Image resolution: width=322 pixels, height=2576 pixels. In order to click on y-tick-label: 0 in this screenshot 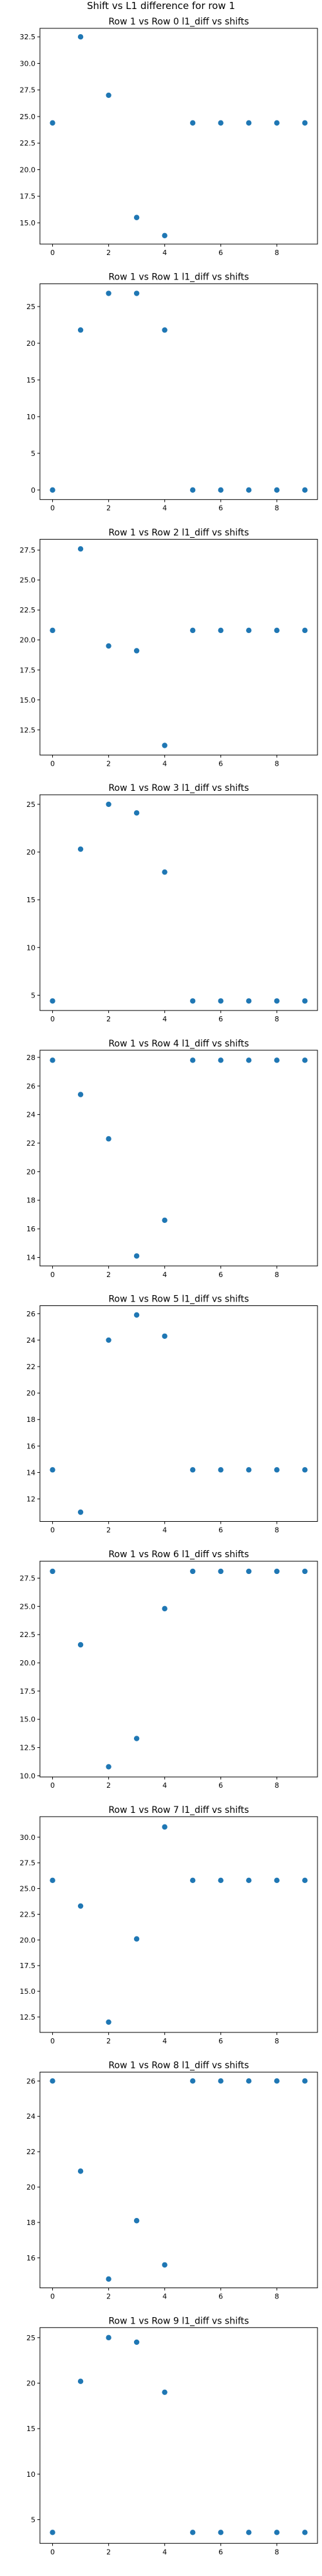, I will do `click(33, 491)`.